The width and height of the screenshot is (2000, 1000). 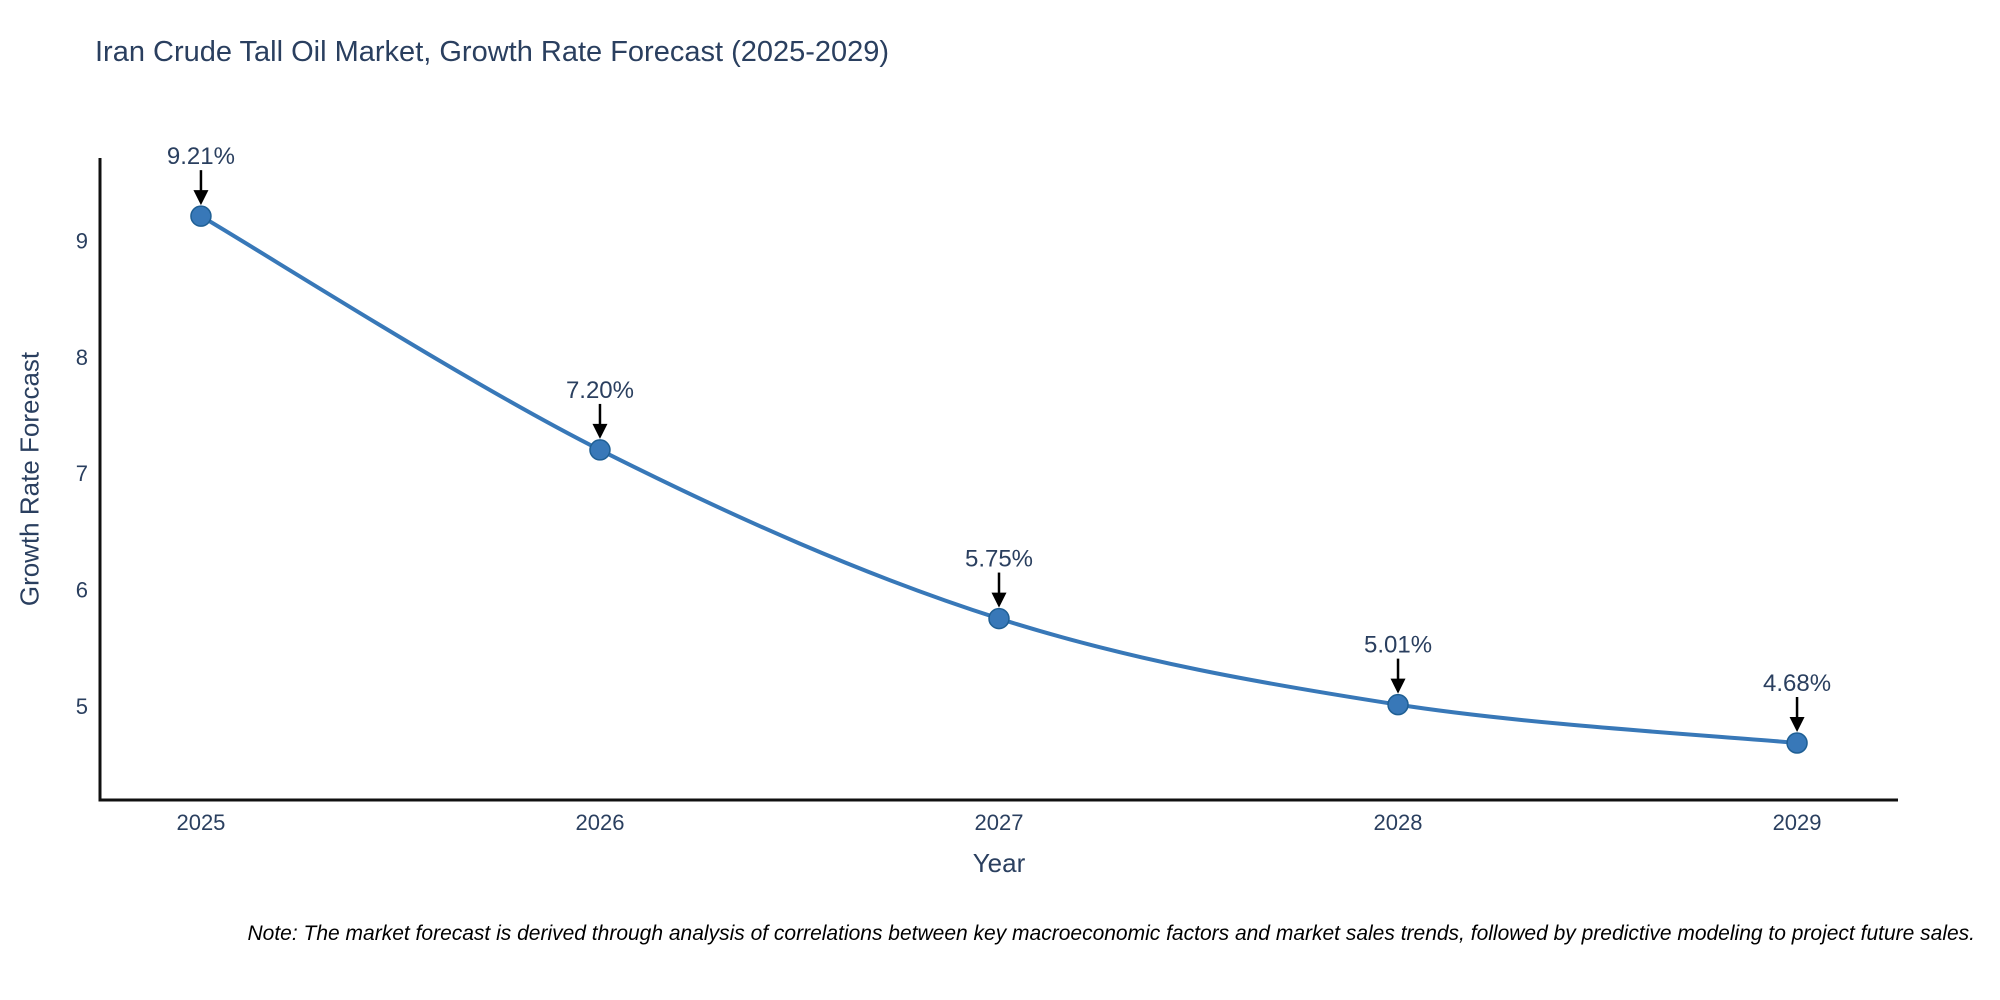 I want to click on x-axis-title: Year, so click(x=999, y=863).